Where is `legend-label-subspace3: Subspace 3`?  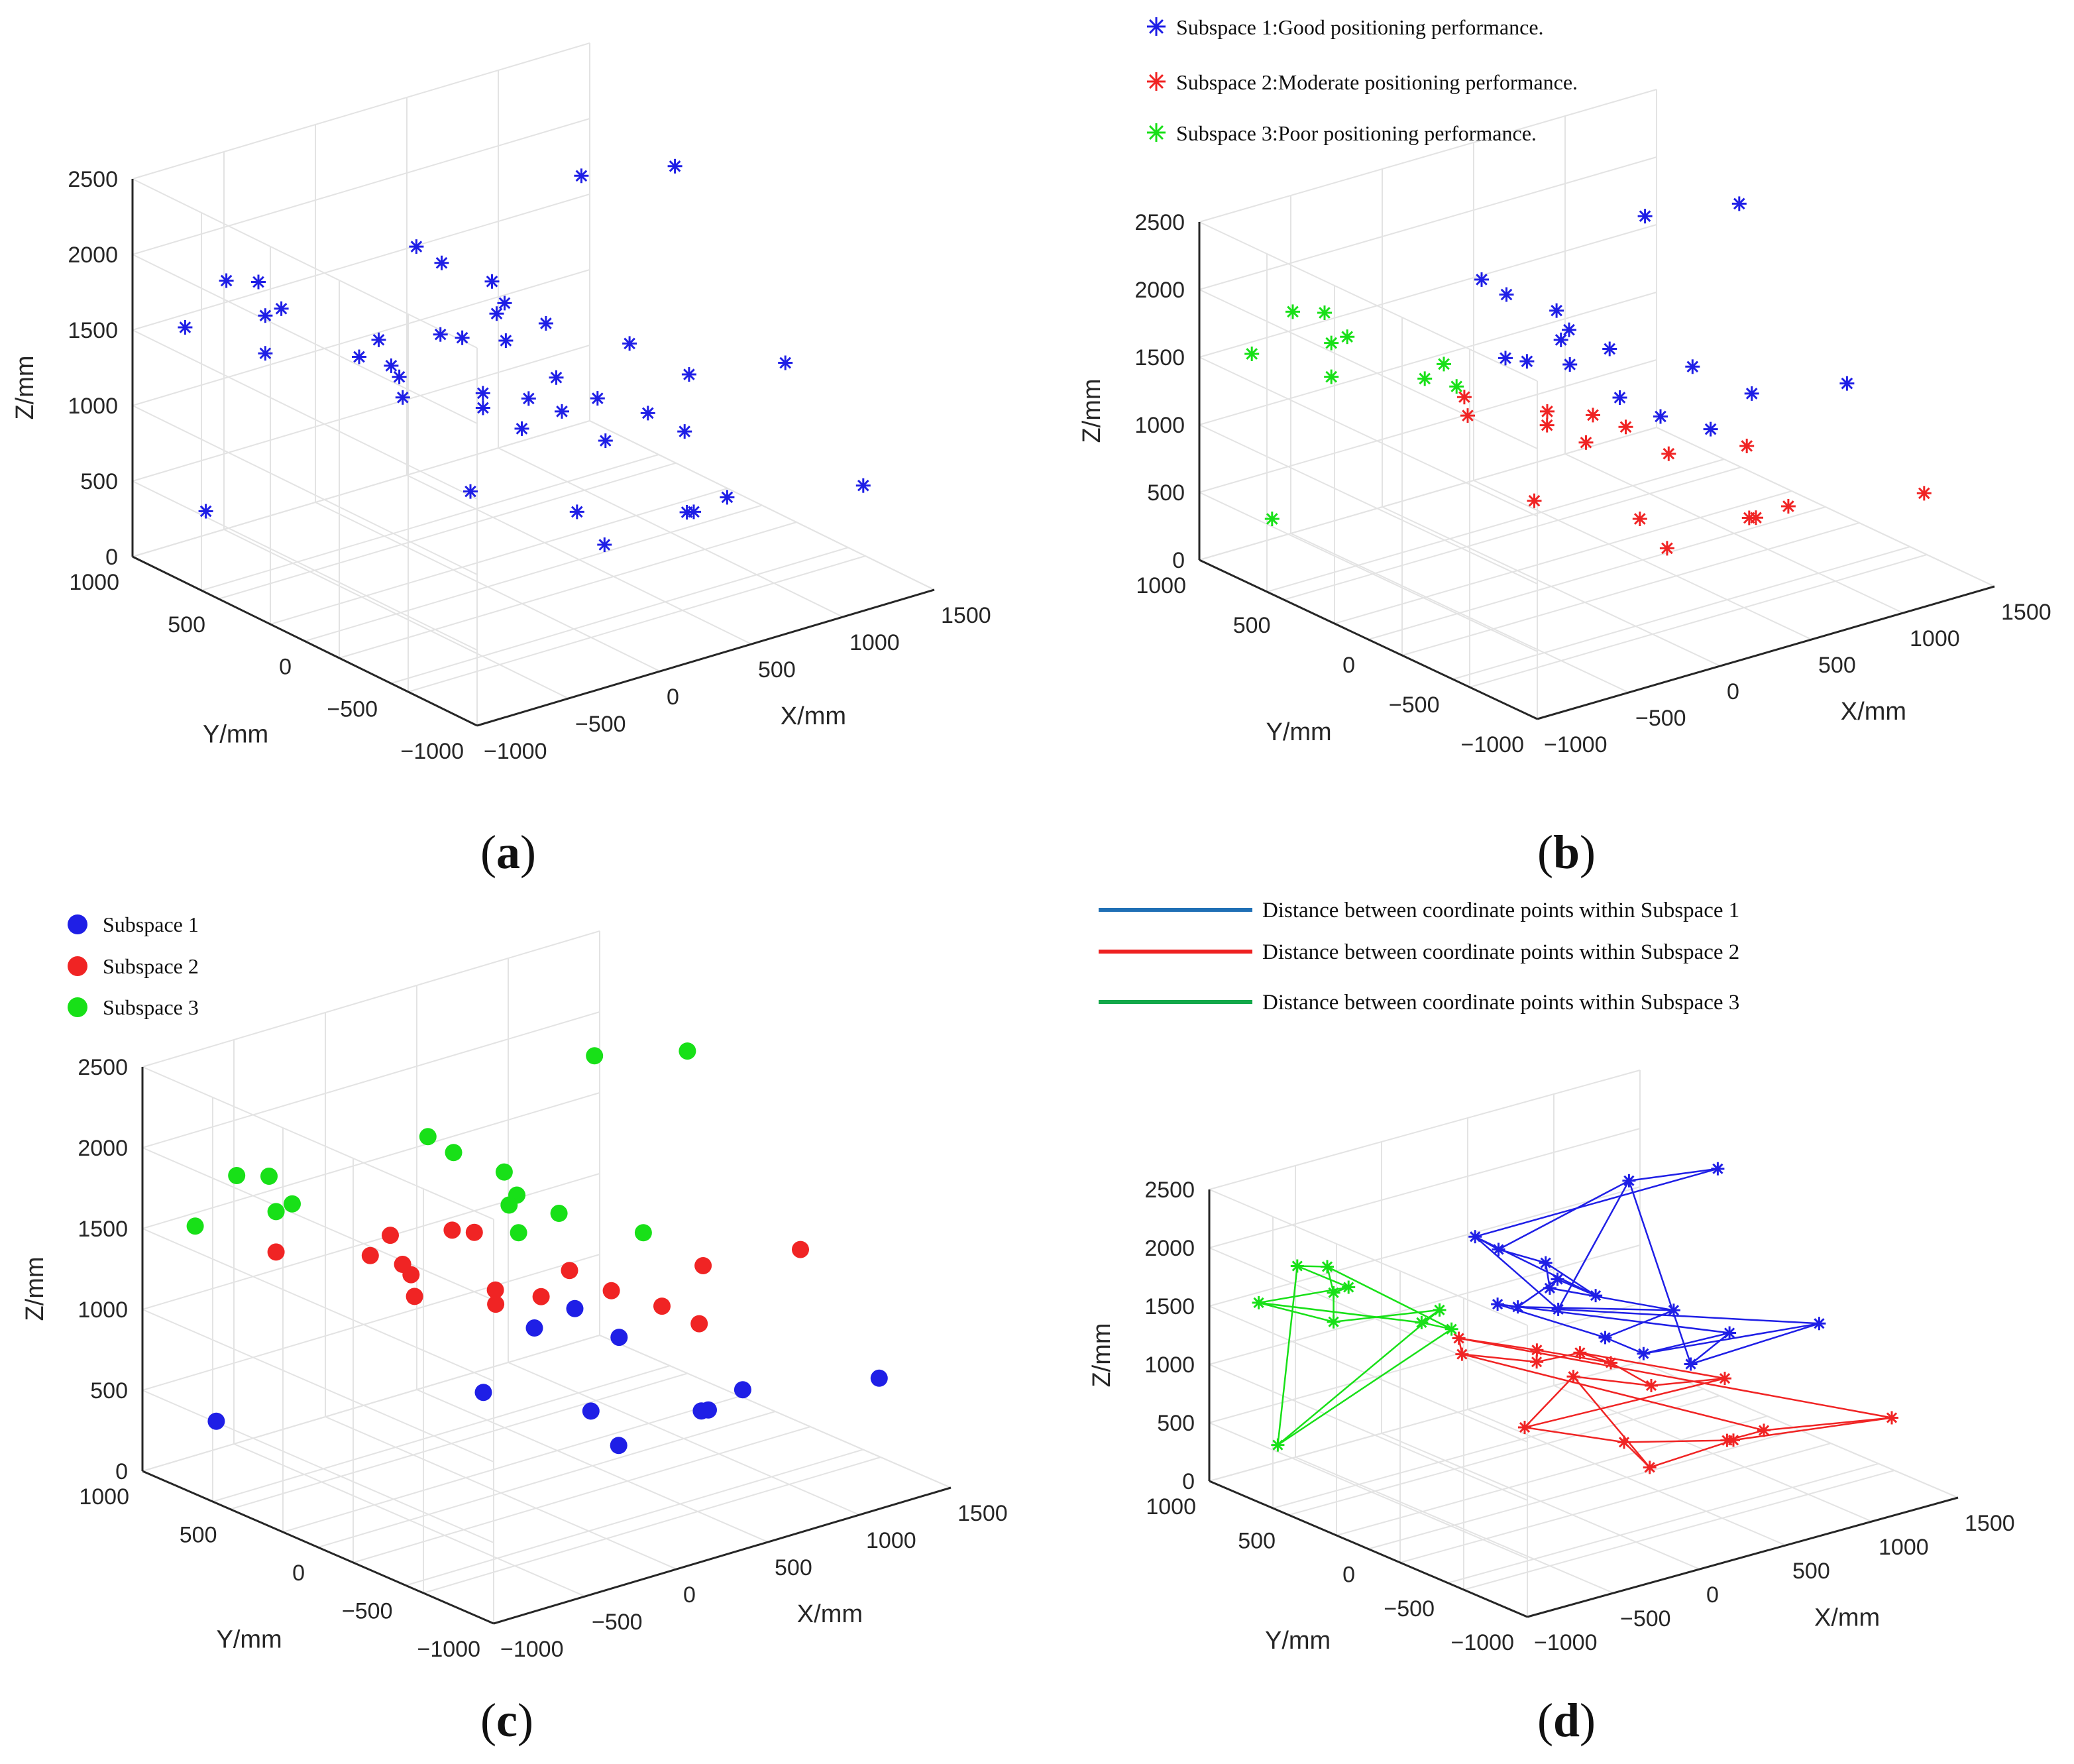 legend-label-subspace3: Subspace 3 is located at coordinates (151, 1007).